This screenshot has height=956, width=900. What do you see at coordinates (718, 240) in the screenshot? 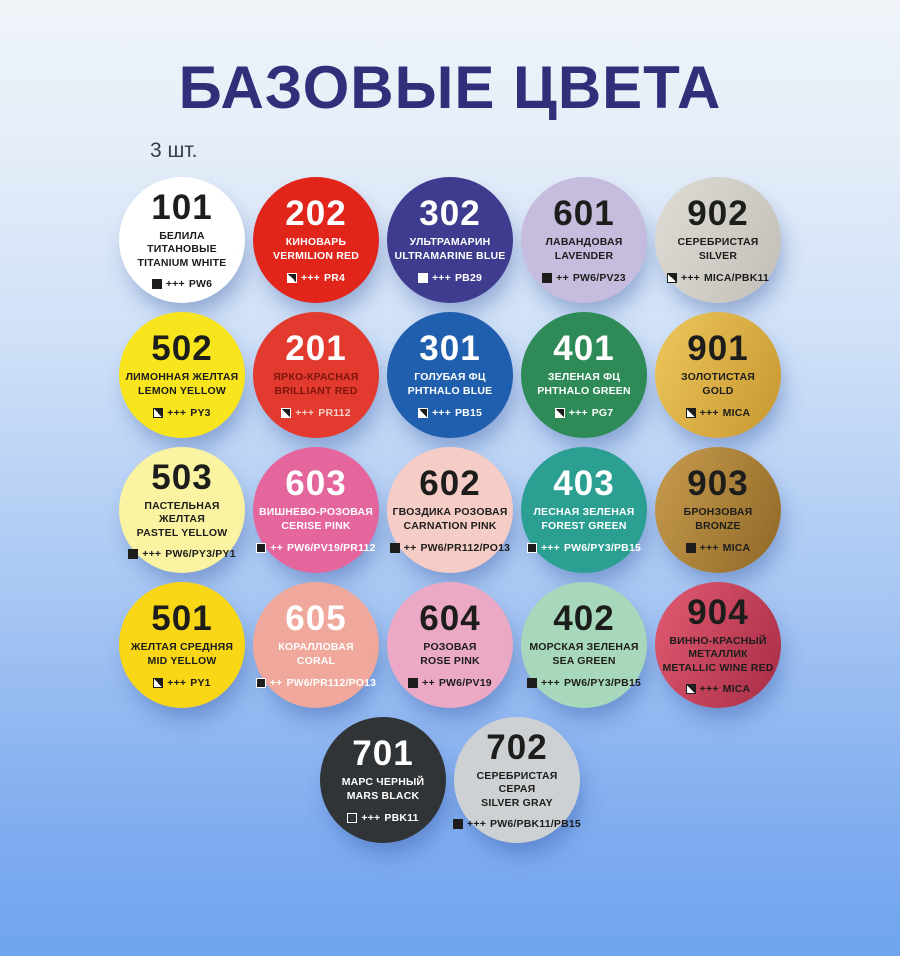
I see `color-swatch-902: 902 СЕРЕБРИСТАЯ SILVER +++ MICA/PBK11` at bounding box center [718, 240].